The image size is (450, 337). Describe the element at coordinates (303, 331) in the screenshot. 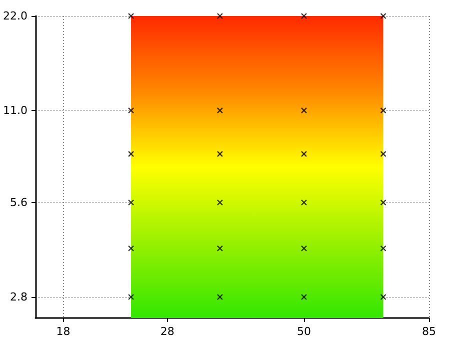

I see `x-tick-label: 50` at that location.